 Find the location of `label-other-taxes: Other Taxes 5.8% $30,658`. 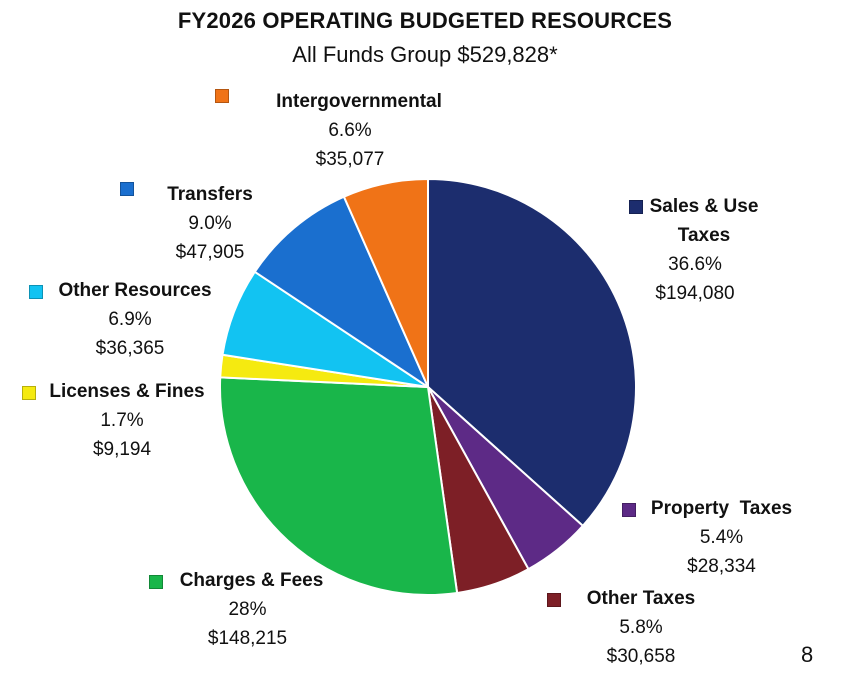

label-other-taxes: Other Taxes 5.8% $30,658 is located at coordinates (630, 627).